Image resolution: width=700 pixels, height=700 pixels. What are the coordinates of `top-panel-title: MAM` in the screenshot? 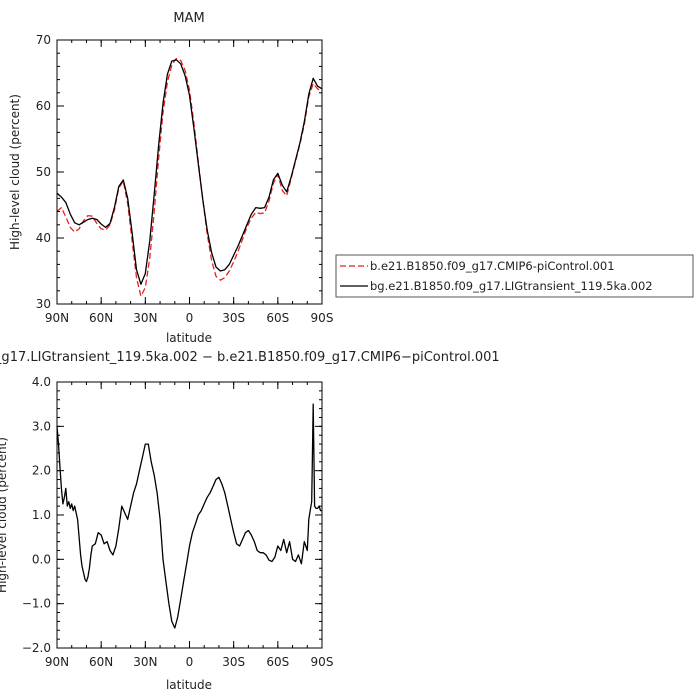 It's located at (188, 18).